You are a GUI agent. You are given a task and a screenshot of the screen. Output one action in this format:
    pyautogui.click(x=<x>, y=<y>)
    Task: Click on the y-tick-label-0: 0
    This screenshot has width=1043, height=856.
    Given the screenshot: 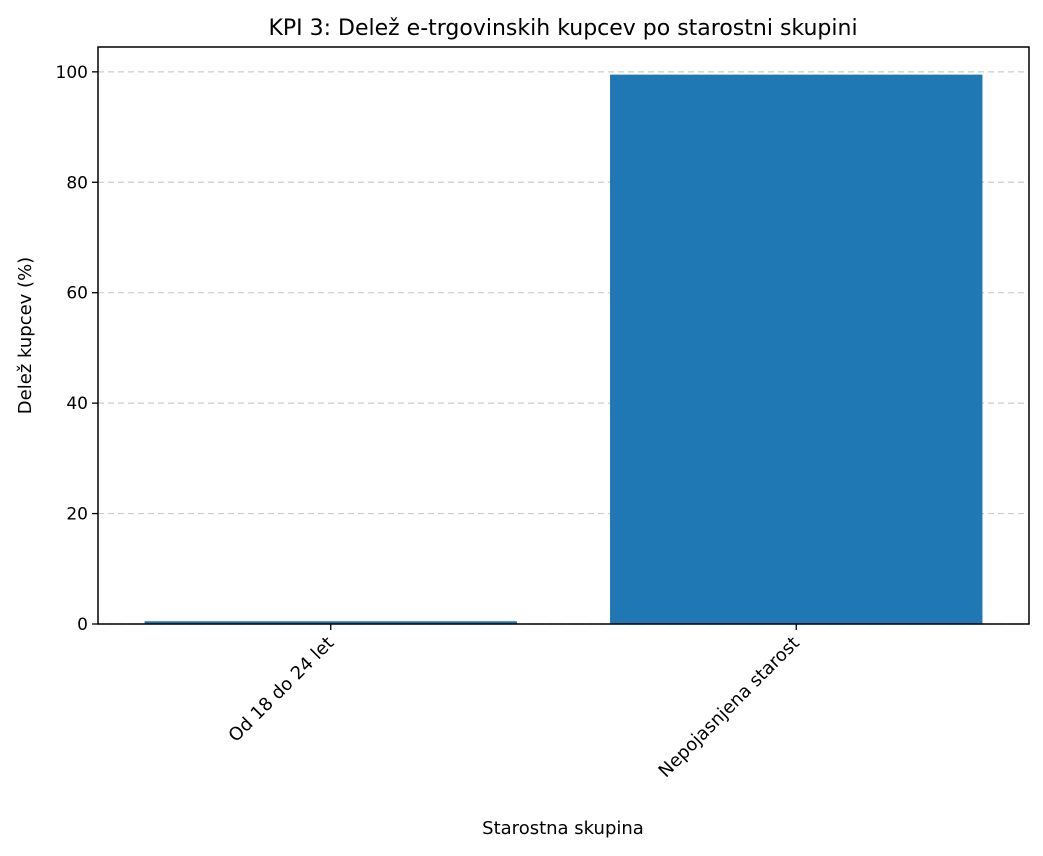 What is the action you would take?
    pyautogui.click(x=82, y=625)
    